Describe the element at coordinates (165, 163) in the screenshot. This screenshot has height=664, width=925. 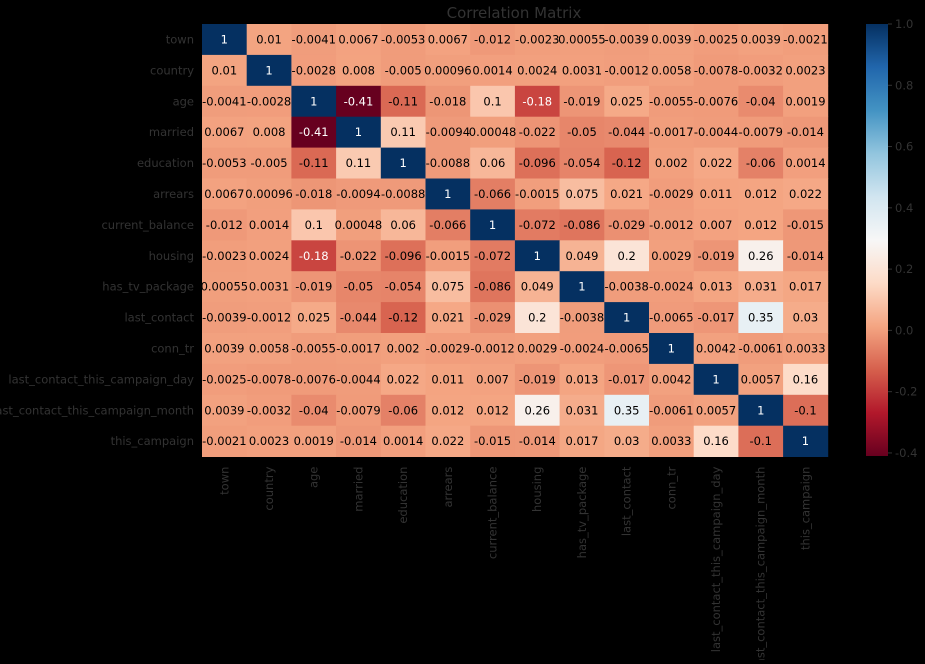
I see `y-tick-label: education` at that location.